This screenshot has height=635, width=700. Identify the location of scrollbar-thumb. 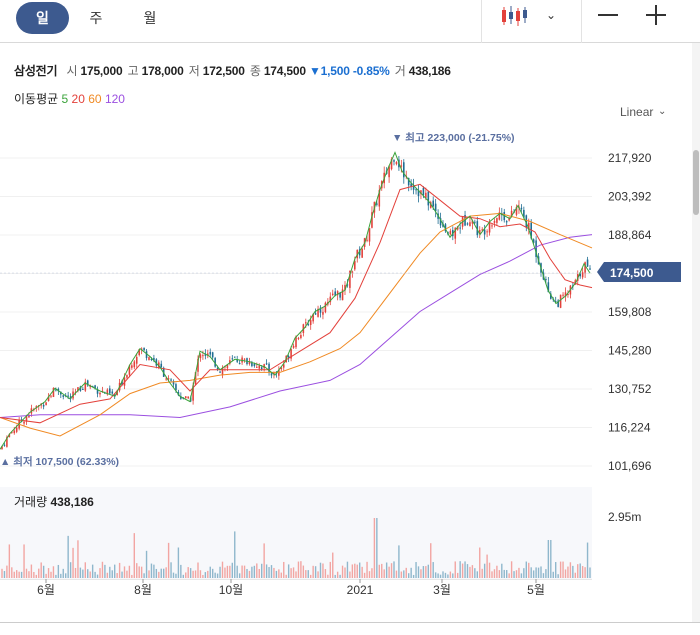
(696, 182).